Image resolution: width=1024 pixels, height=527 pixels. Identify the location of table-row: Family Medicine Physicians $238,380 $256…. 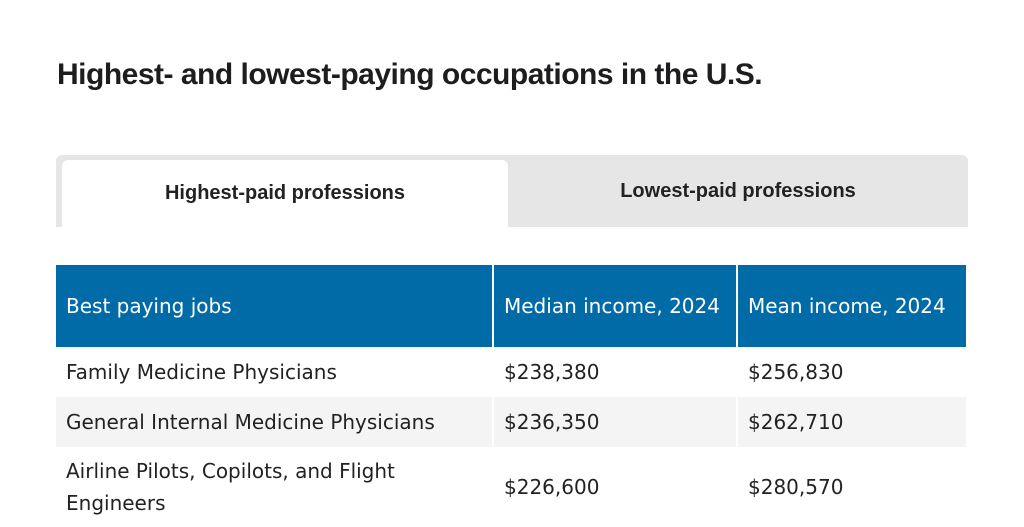
(511, 372).